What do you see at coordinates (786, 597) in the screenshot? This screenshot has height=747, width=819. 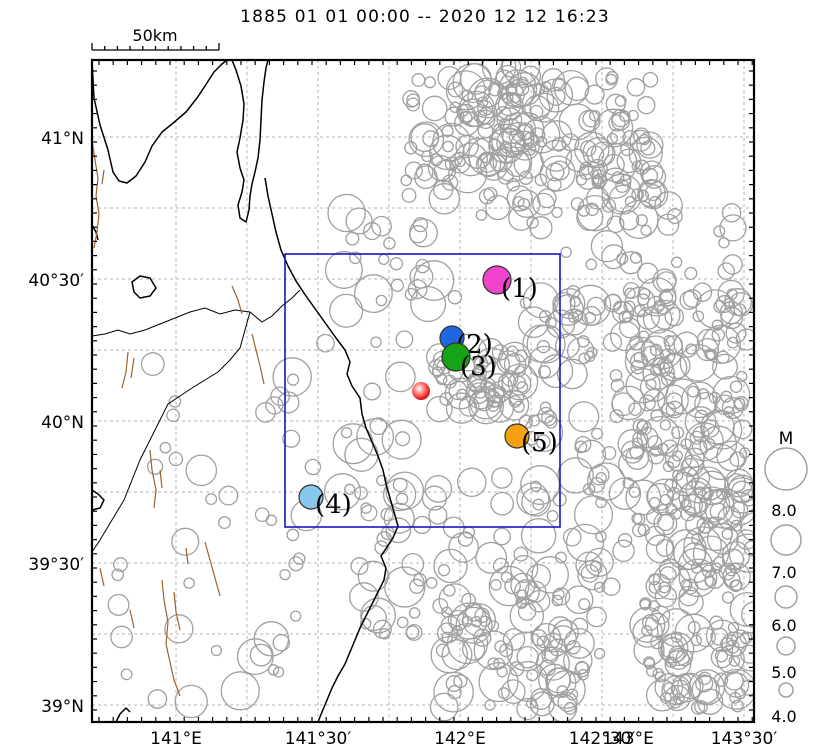 I see `legend-circle` at bounding box center [786, 597].